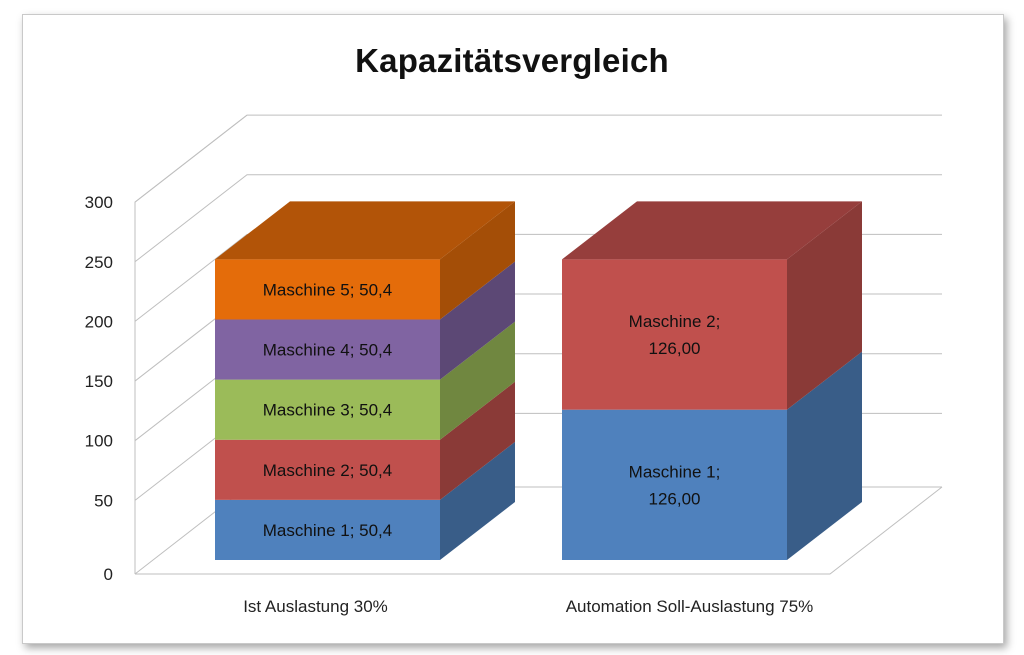 The height and width of the screenshot is (655, 1024). What do you see at coordinates (512, 60) in the screenshot?
I see `chart-title: Kapazitätsvergleich` at bounding box center [512, 60].